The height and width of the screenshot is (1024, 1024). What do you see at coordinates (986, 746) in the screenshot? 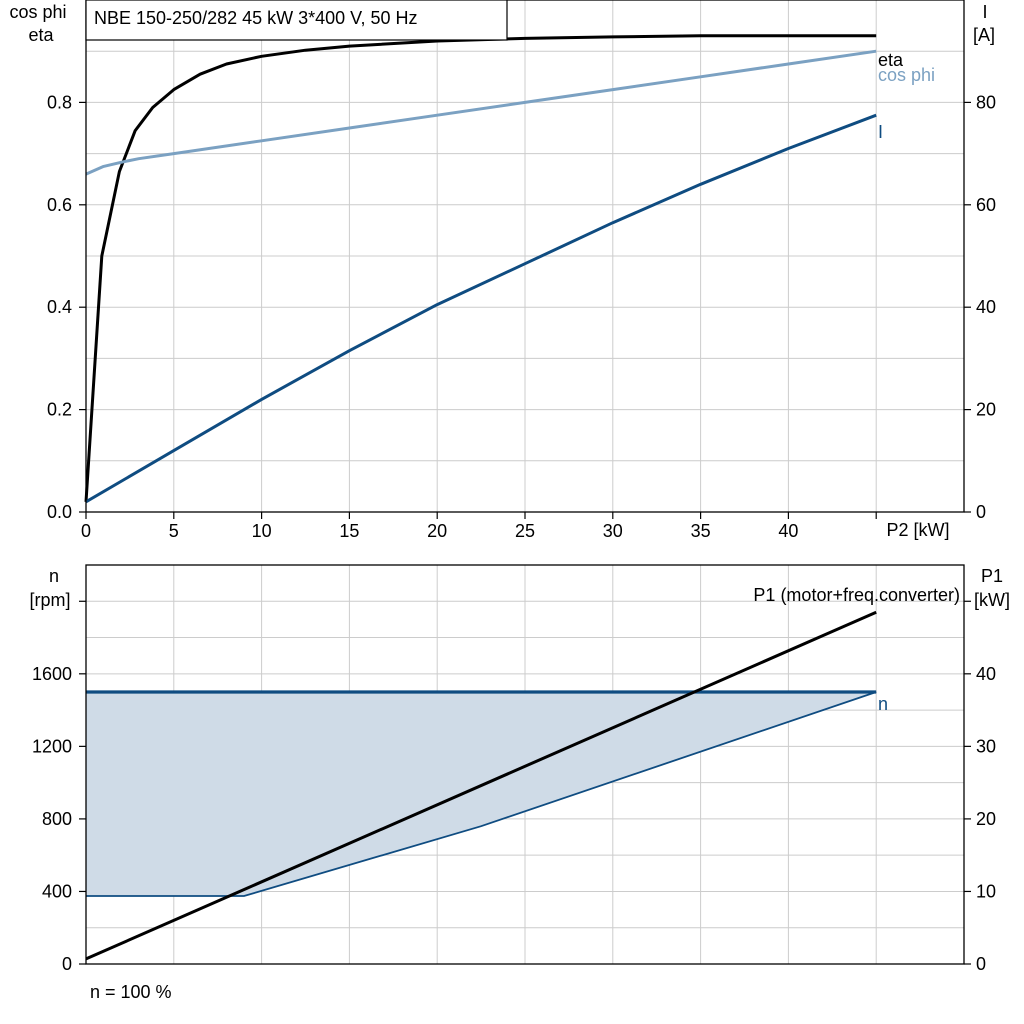
I see `bottom-right-tick-label: 30` at bounding box center [986, 746].